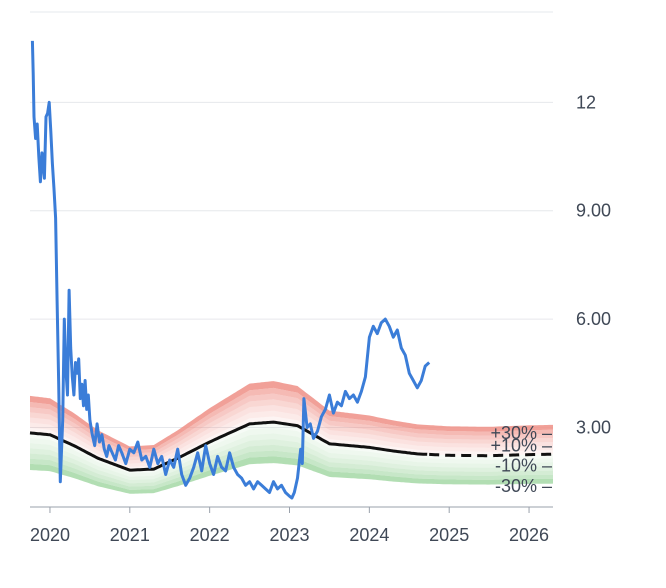 The height and width of the screenshot is (588, 666). Describe the element at coordinates (523, 465) in the screenshot. I see `band-label: -10% –` at that location.